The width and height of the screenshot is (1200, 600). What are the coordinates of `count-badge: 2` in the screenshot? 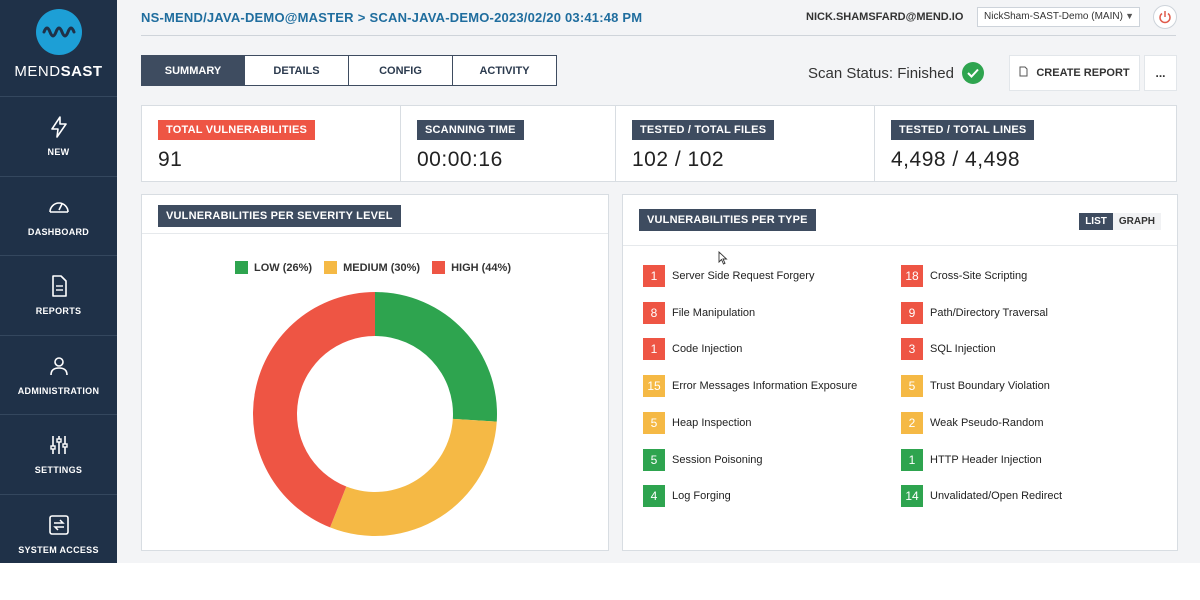 It's located at (912, 422).